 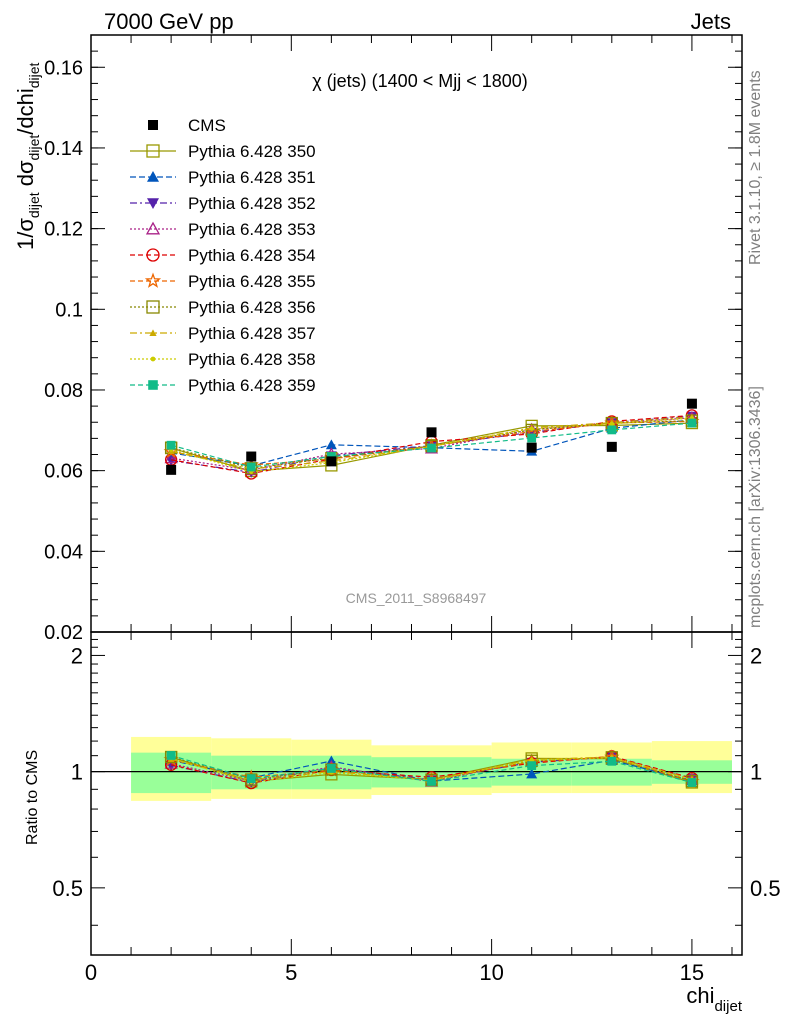 I want to click on ratio-uncertainty-bands, so click(x=431, y=768).